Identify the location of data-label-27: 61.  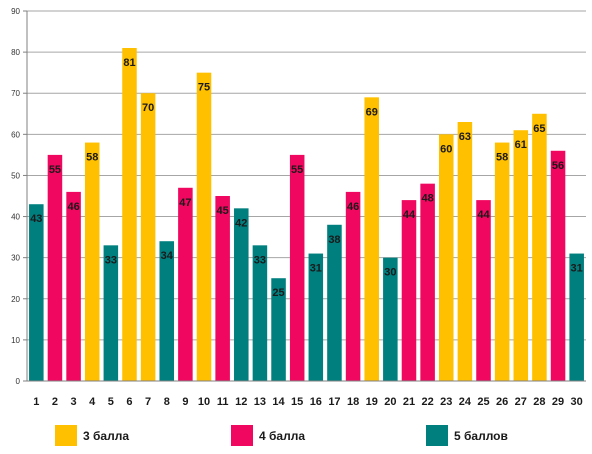
(521, 145).